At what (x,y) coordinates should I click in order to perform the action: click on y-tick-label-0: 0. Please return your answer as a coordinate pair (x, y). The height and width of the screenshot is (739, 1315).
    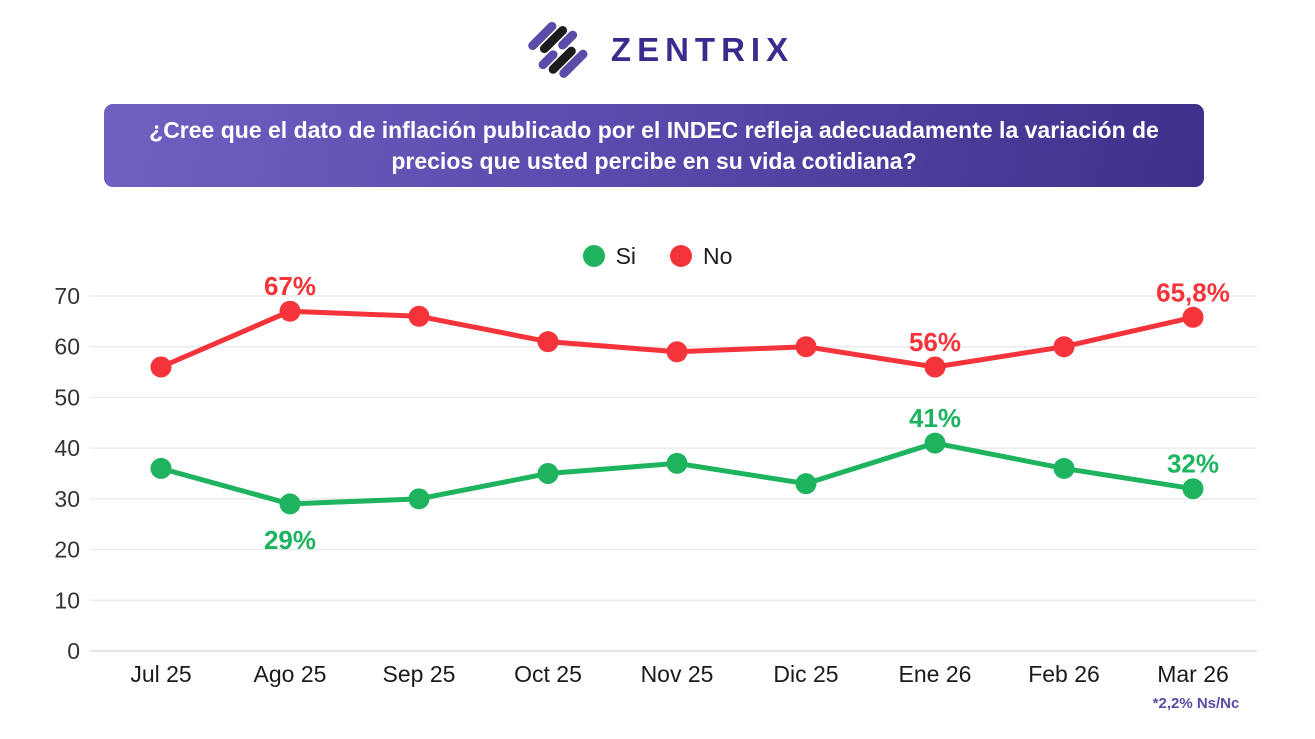
    Looking at the image, I should click on (73, 651).